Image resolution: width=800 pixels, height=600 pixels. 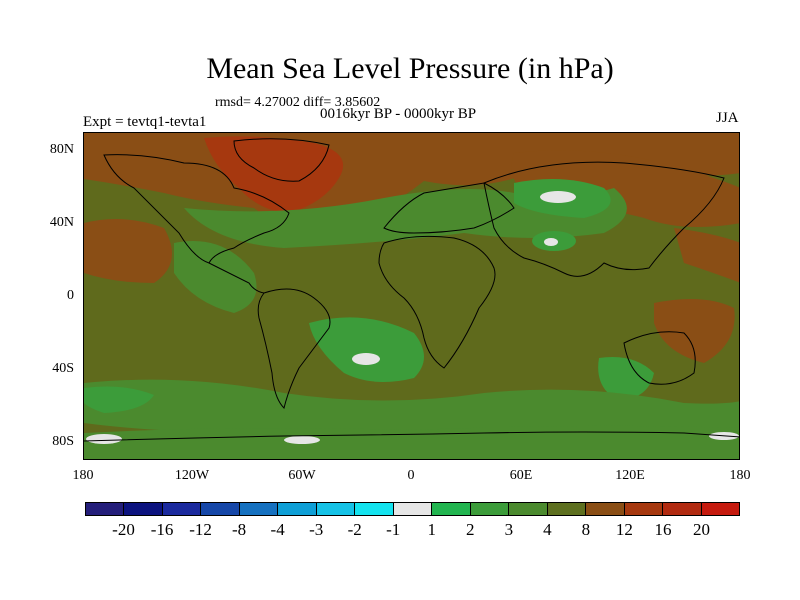 I want to click on south-pacific-low, so click(x=119, y=399).